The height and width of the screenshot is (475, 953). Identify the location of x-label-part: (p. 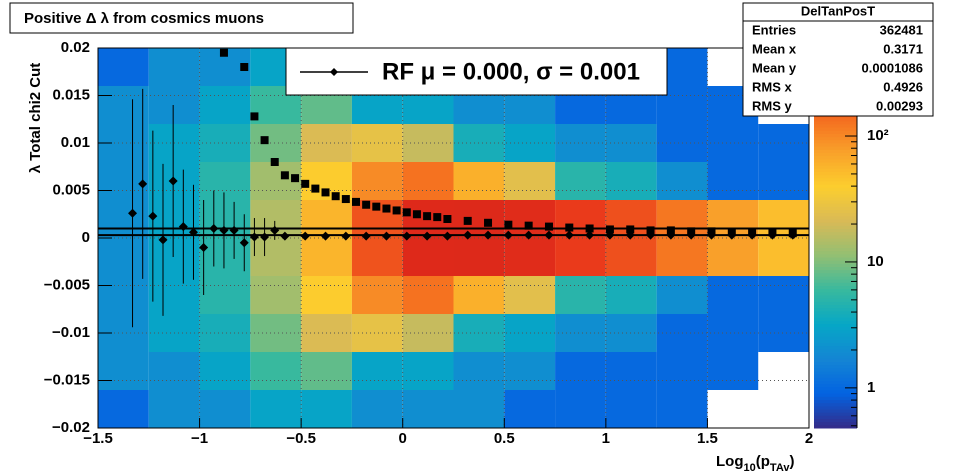
(763, 461).